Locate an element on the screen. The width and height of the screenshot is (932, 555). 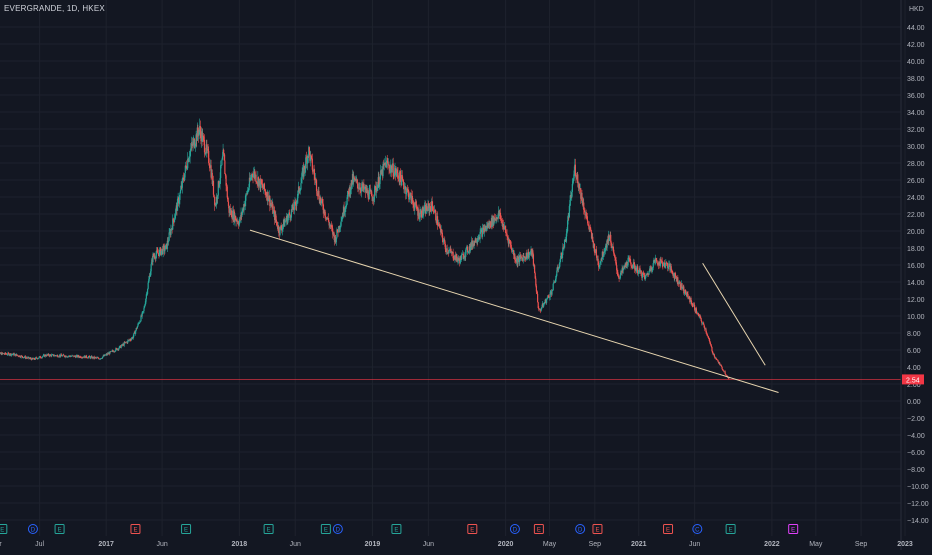
time-tick-label: Jul is located at coordinates (39, 544).